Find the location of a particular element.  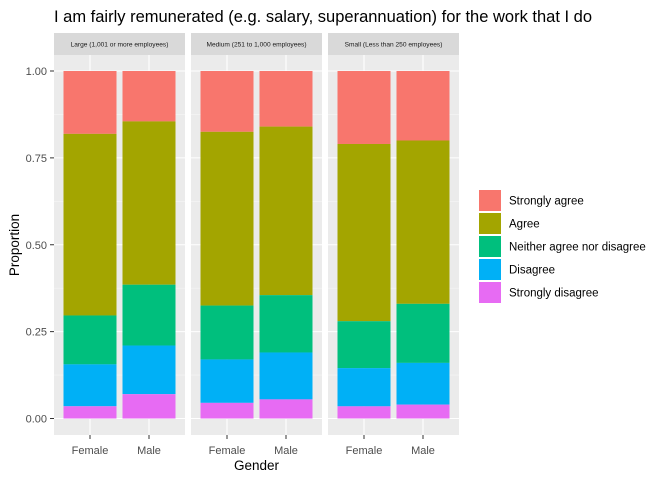

facet-strip-label: Medium (251 to 1,000 employees) is located at coordinates (256, 45).